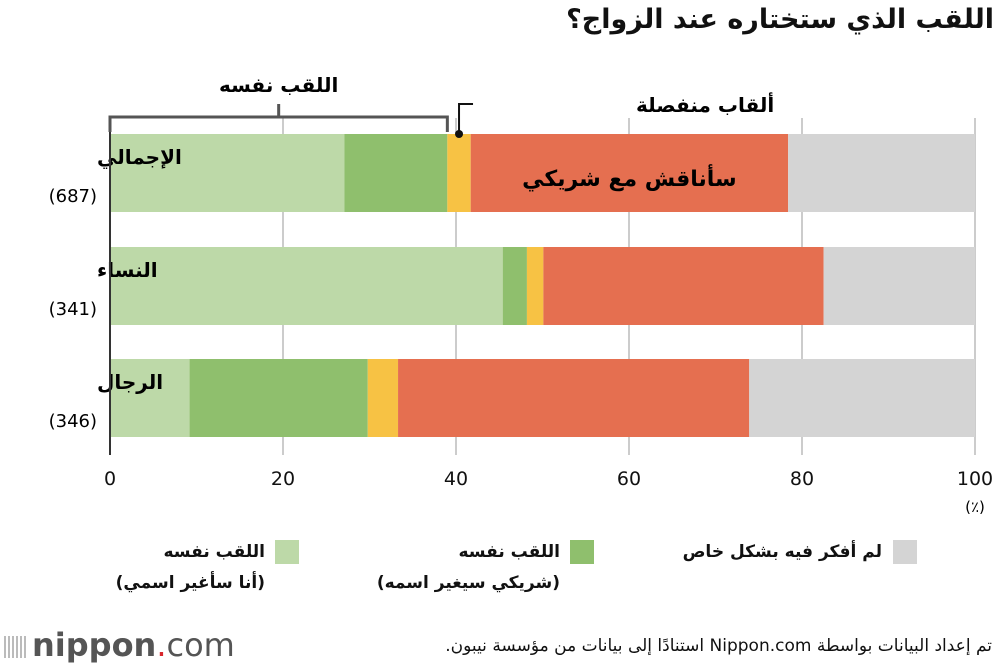 The image size is (1000, 668). Describe the element at coordinates (94, 645) in the screenshot. I see `logo-text: nippon` at that location.